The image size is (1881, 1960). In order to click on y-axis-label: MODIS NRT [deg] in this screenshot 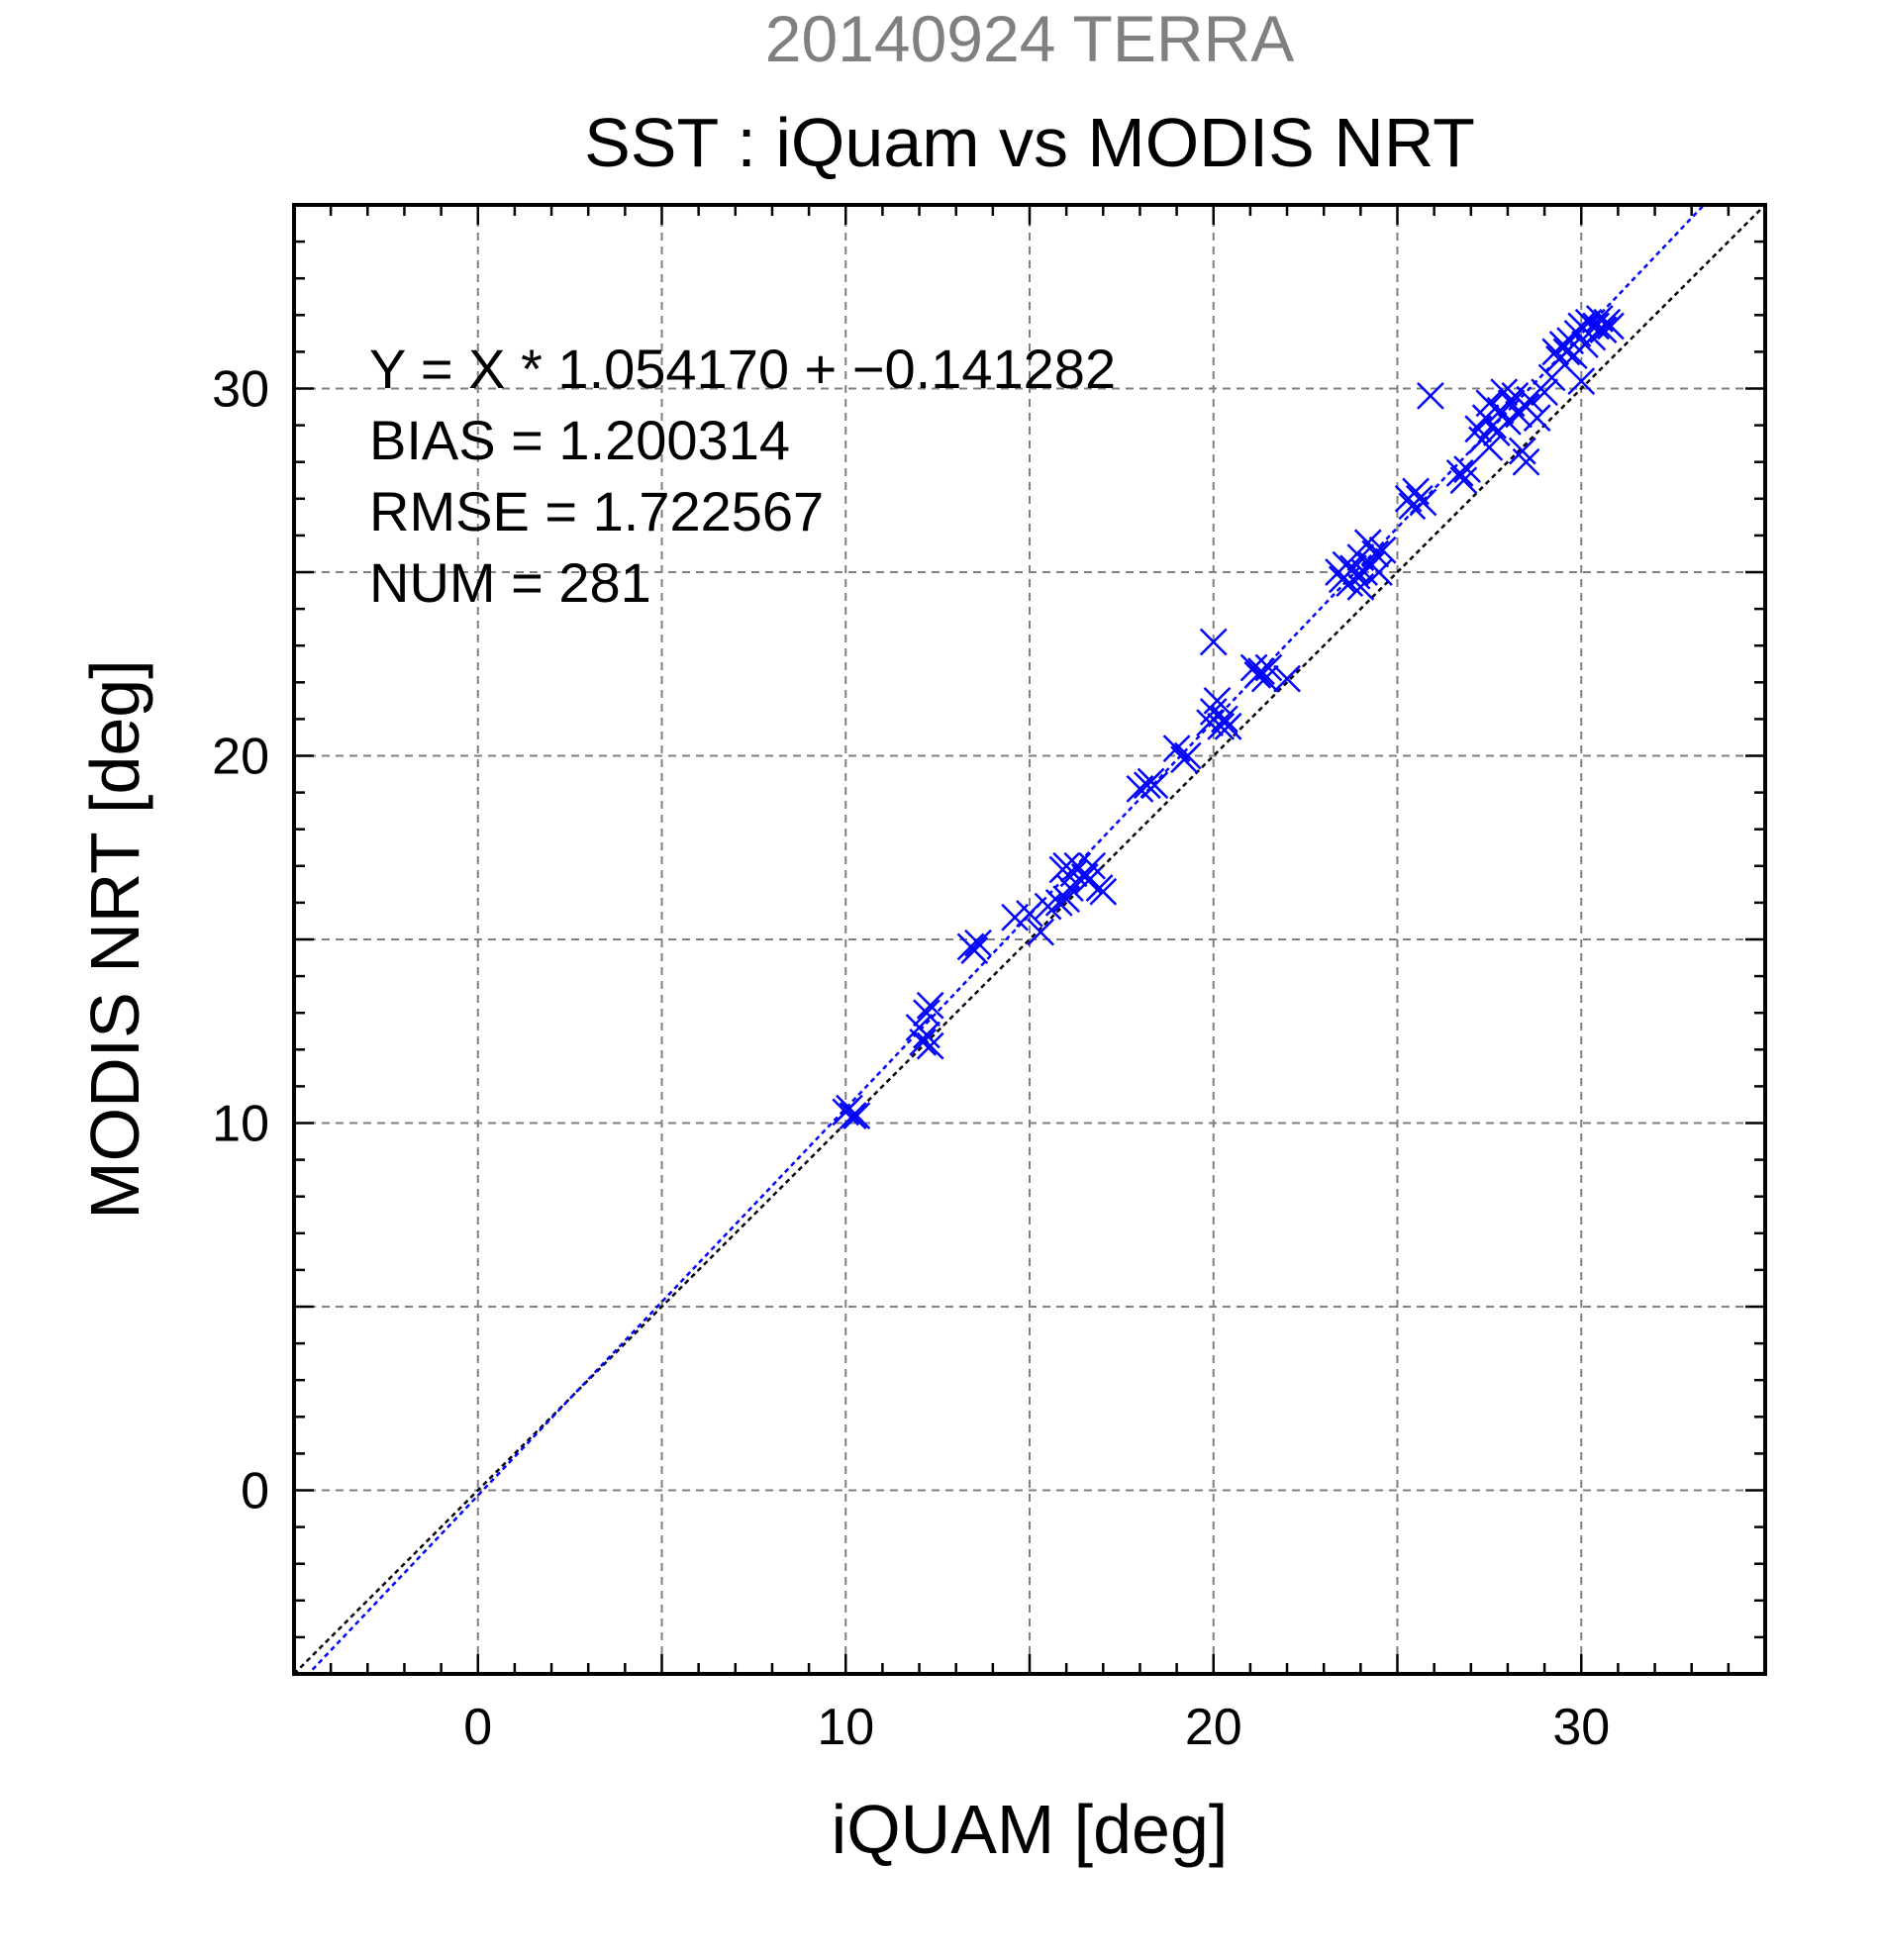, I will do `click(114, 939)`.